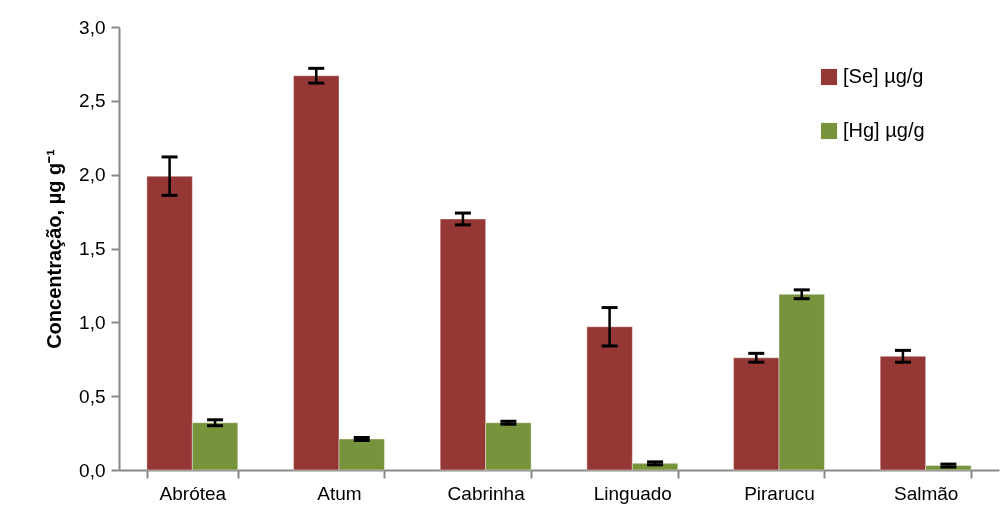 This screenshot has height=521, width=1006. What do you see at coordinates (883, 76) in the screenshot?
I see `legend-label: [Se] µg/g` at bounding box center [883, 76].